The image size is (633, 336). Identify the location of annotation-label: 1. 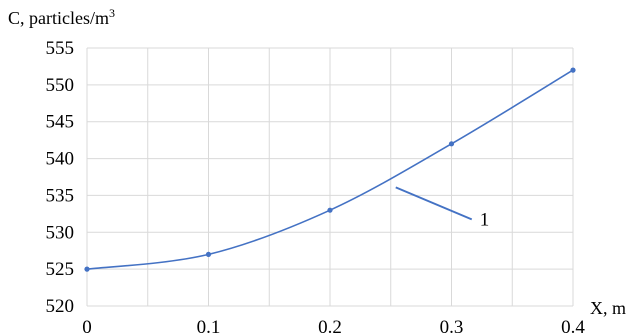
(485, 219).